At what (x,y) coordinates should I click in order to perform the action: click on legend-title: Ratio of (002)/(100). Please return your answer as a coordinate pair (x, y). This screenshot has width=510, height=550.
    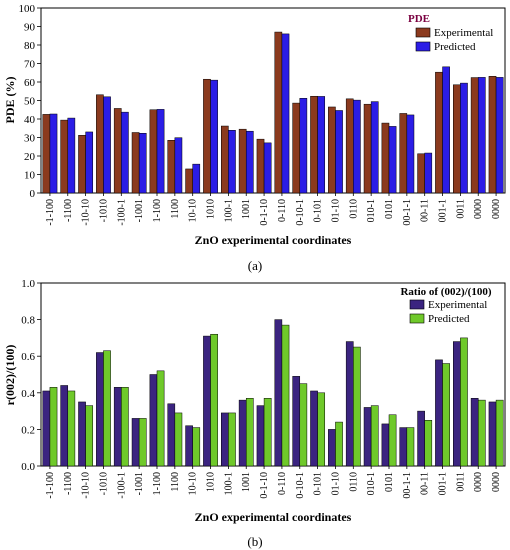
    Looking at the image, I should click on (445, 292).